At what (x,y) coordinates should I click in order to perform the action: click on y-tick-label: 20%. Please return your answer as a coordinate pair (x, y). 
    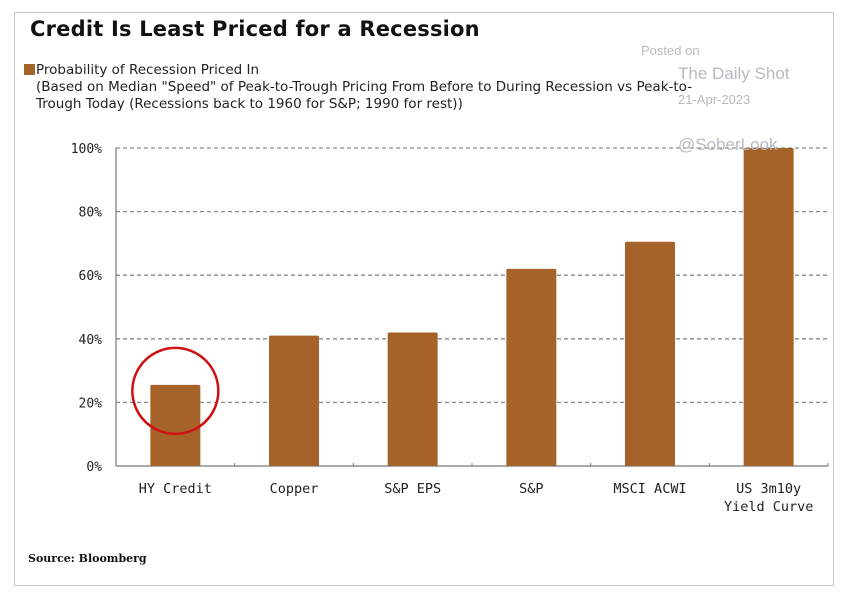
    Looking at the image, I should click on (91, 403).